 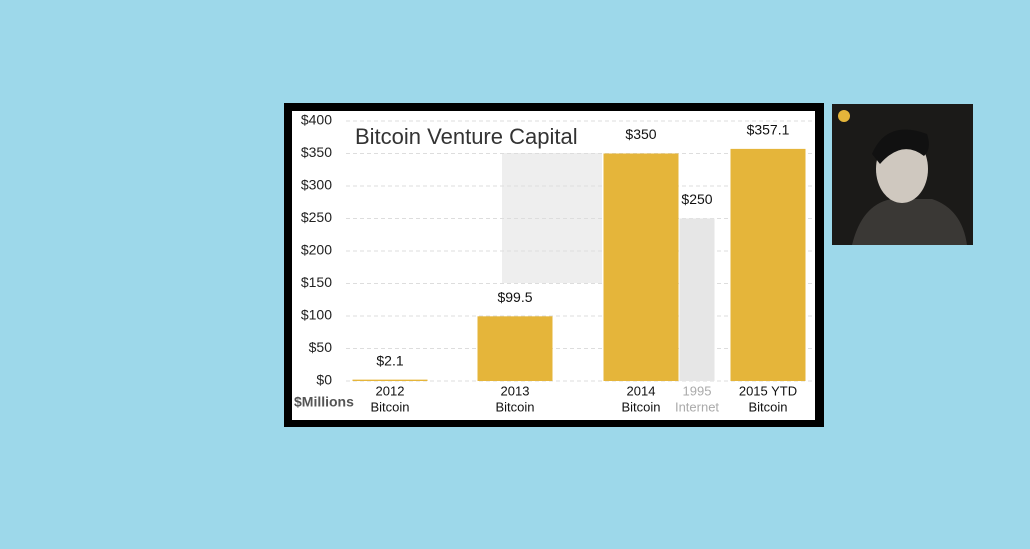 I want to click on x-tick-label: 2013, so click(x=515, y=390).